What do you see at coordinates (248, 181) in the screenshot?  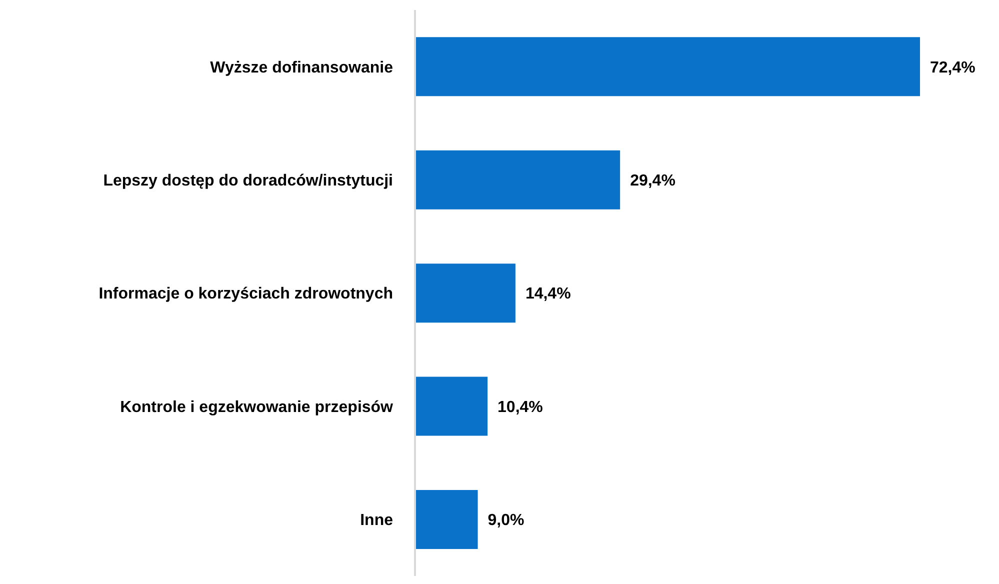 I see `y-tick-label: Lepszy dostęp do doradców/instytucji` at bounding box center [248, 181].